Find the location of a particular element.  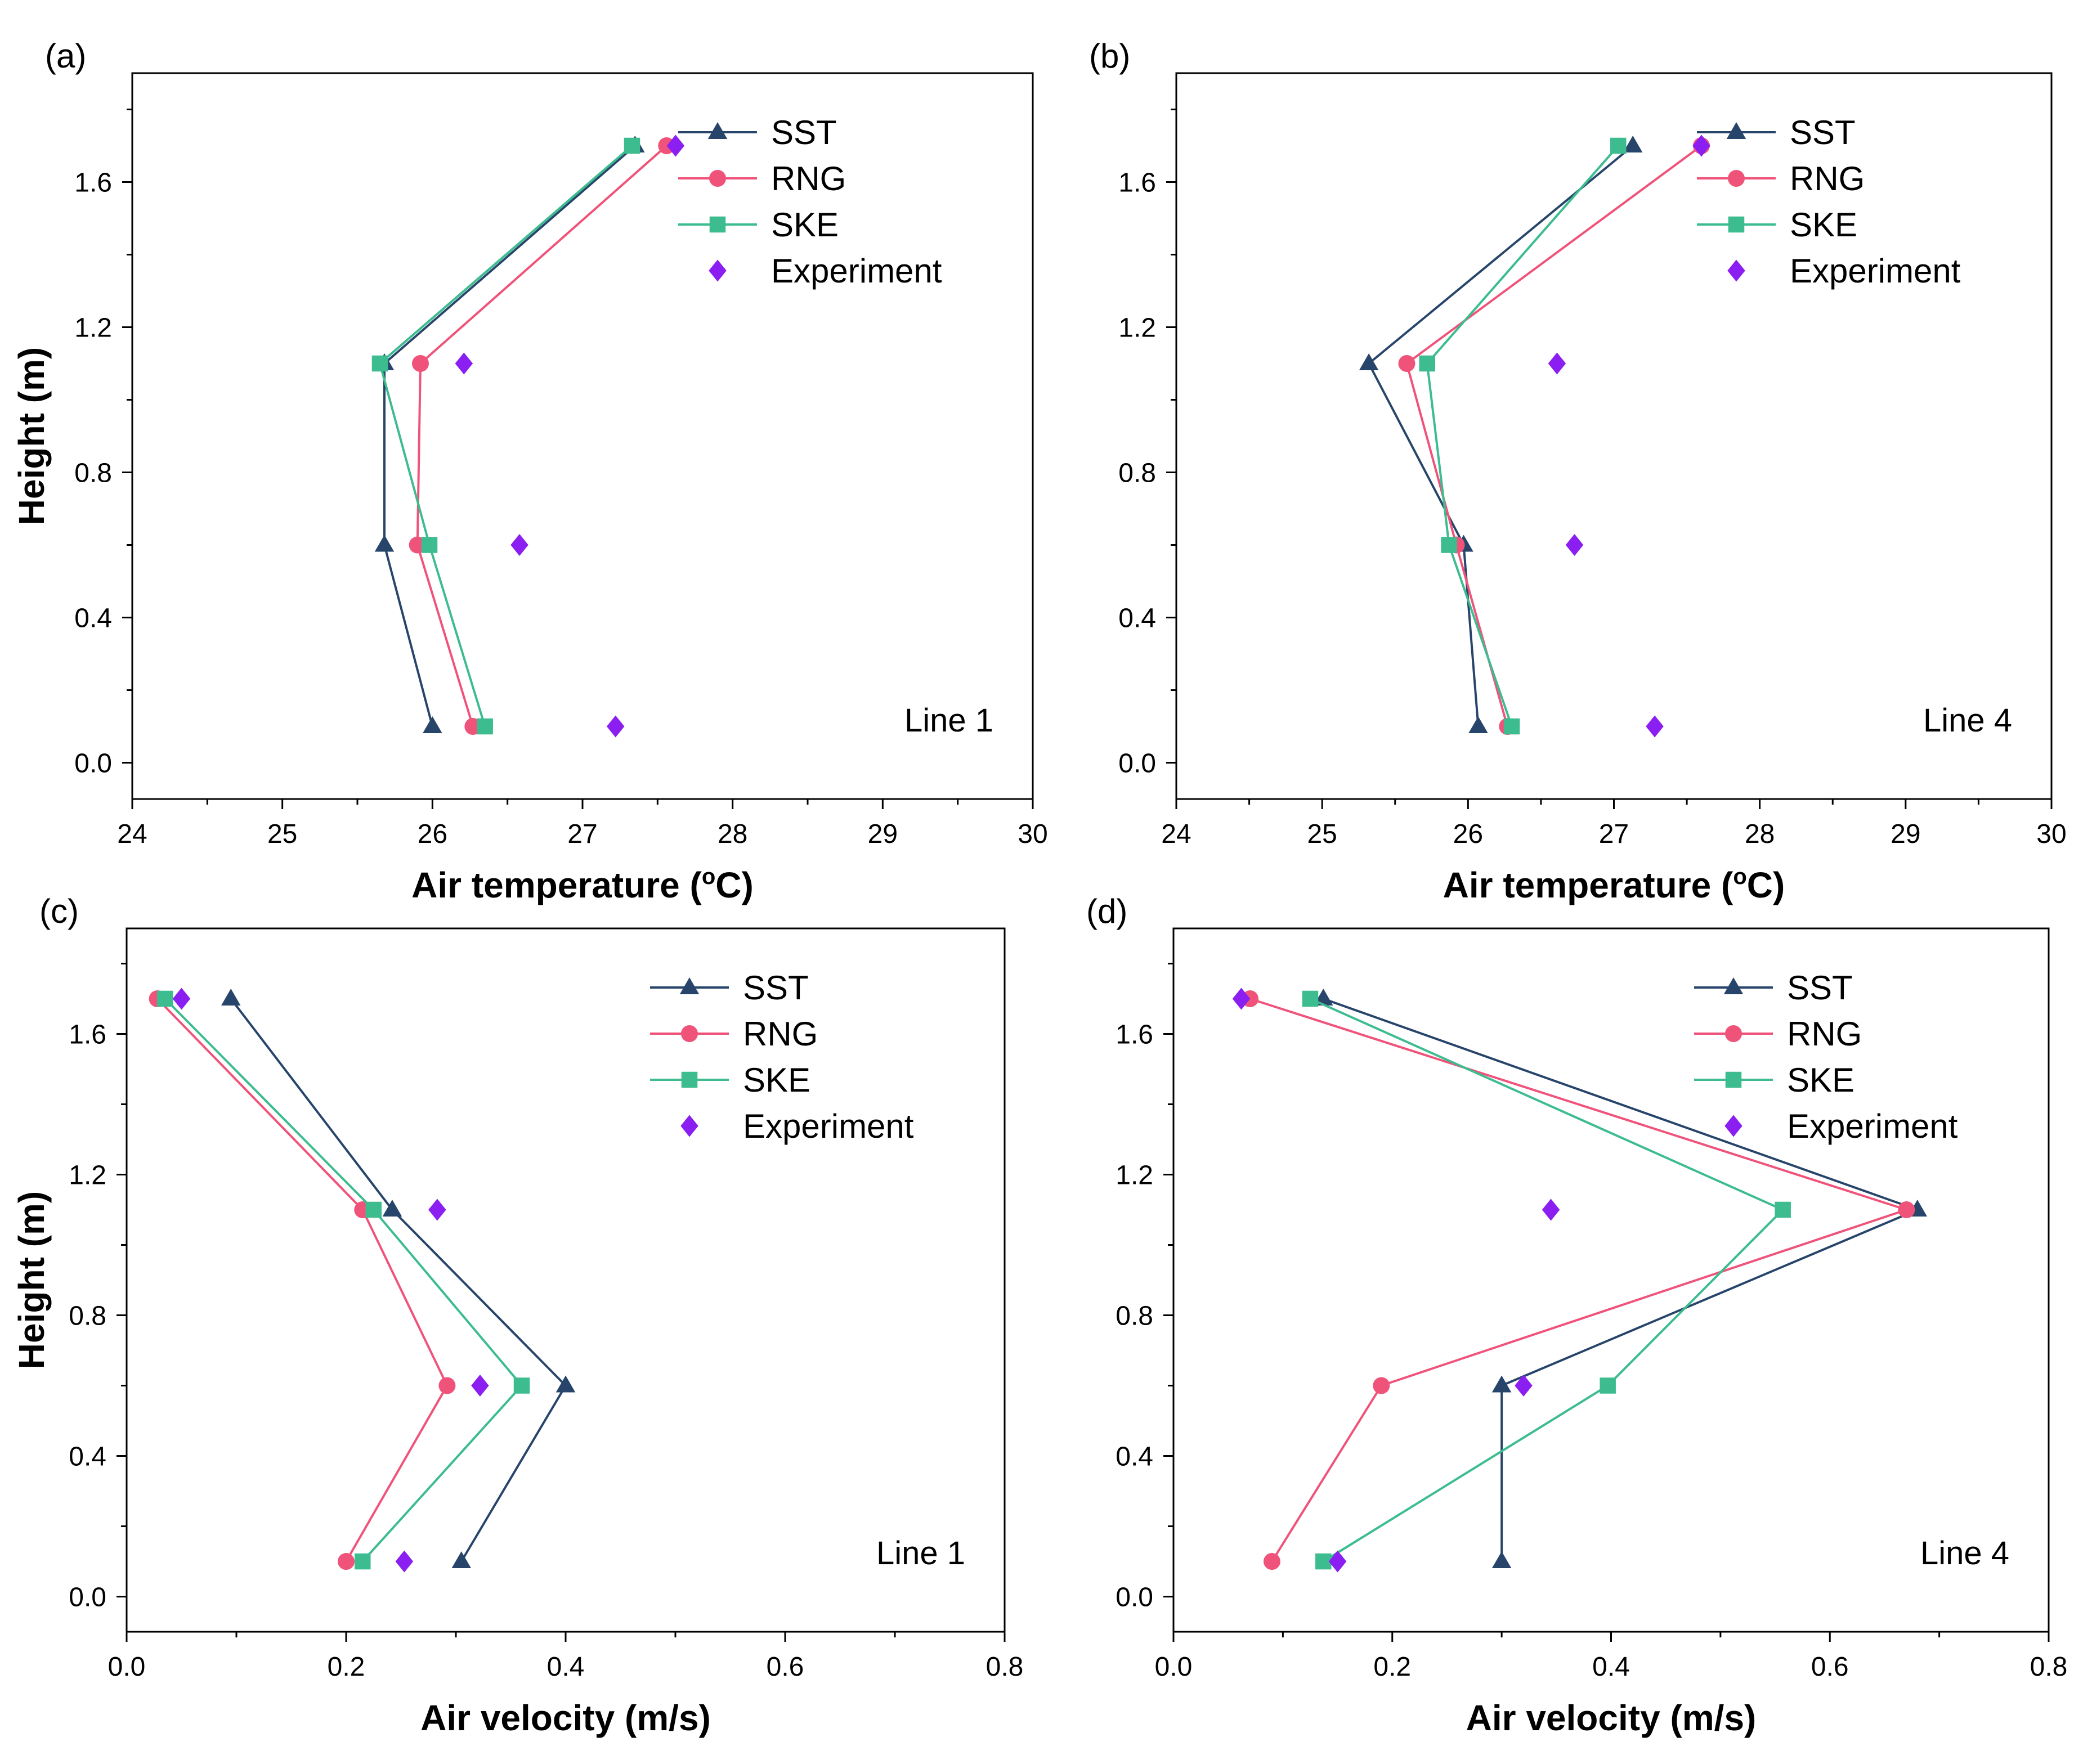

panel-label: (d) is located at coordinates (1106, 911).